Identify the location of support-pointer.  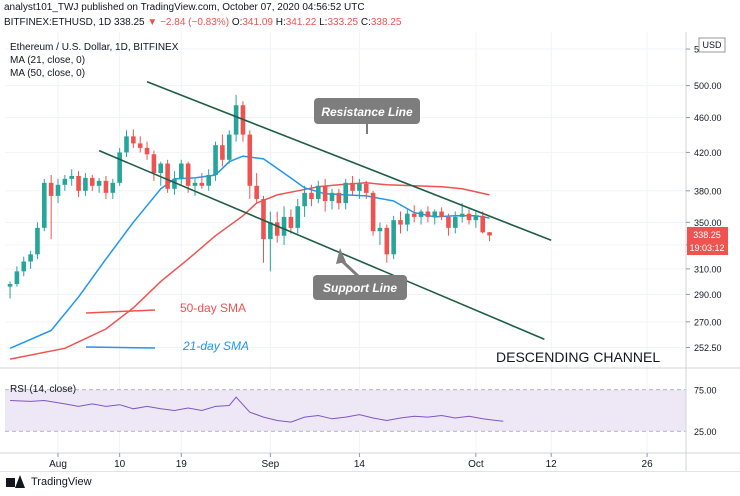
(349, 268).